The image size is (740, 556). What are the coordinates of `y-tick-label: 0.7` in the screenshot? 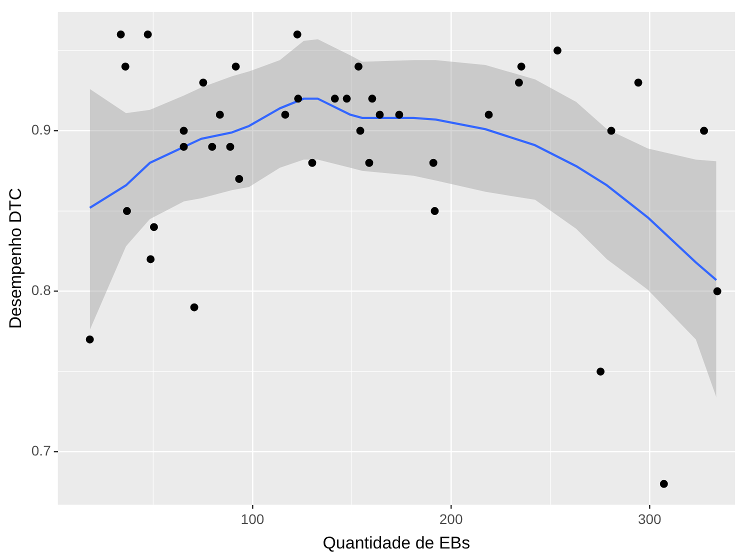 It's located at (41, 450).